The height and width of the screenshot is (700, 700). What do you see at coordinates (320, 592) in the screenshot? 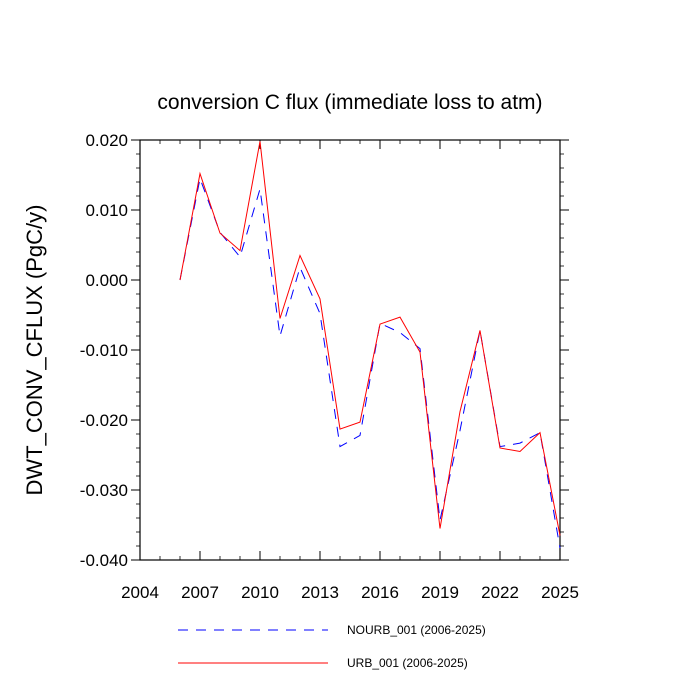
I see `x-tick-label: 2013` at bounding box center [320, 592].